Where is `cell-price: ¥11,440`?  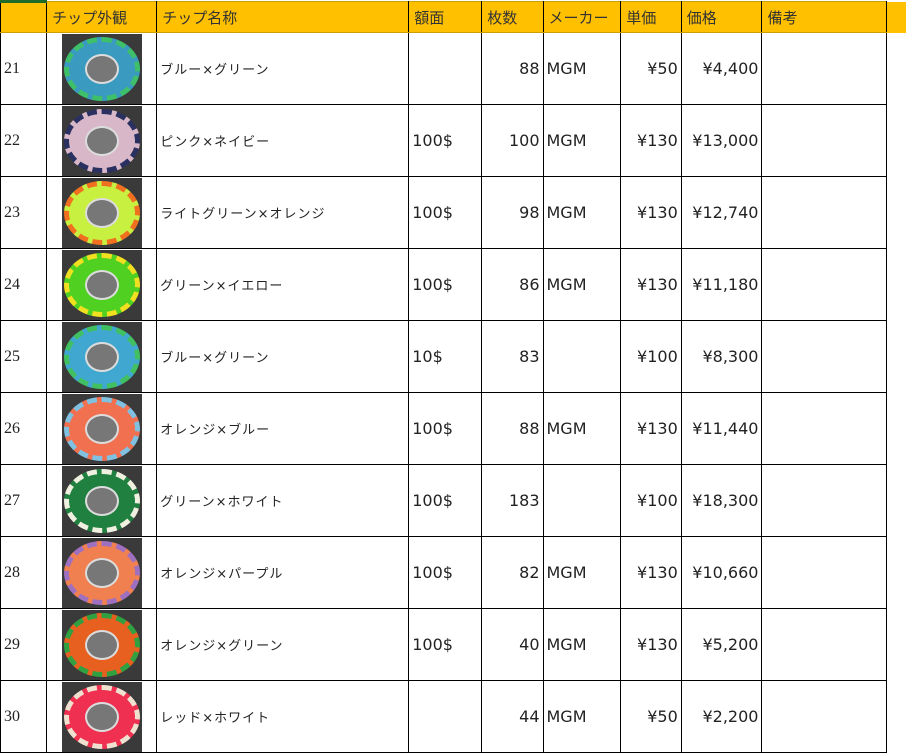
cell-price: ¥11,440 is located at coordinates (721, 428).